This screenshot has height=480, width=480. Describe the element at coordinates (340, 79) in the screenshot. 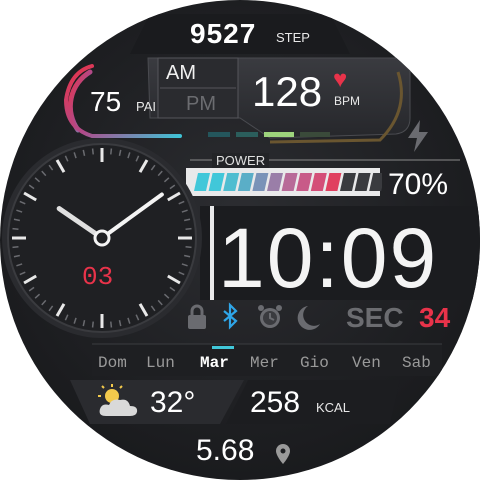

I see `heart-icon: ♥` at that location.